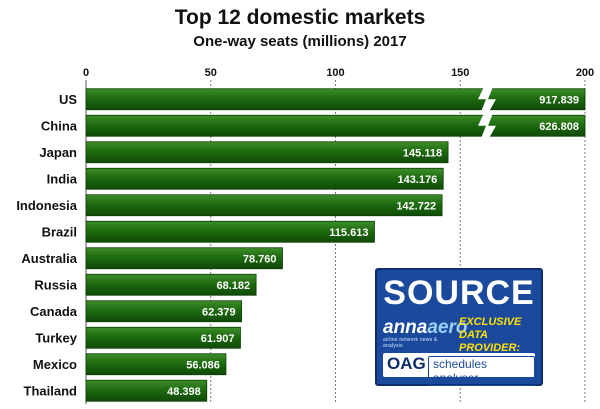 The width and height of the screenshot is (600, 409). I want to click on data-label: 78.760, so click(260, 259).